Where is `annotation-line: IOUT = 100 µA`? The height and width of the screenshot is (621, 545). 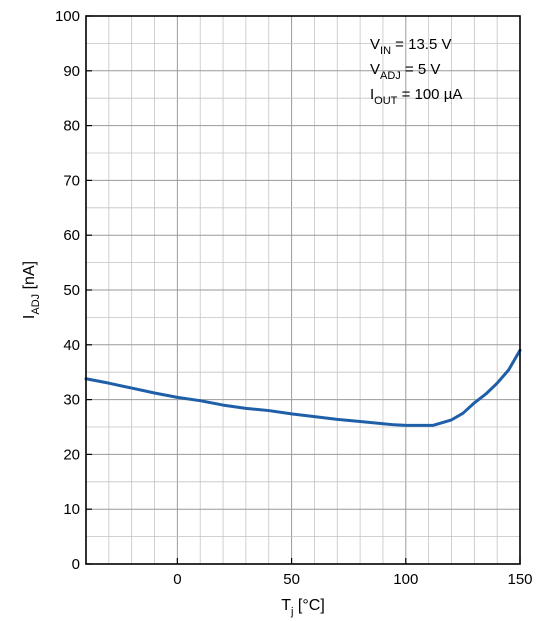
annotation-line: IOUT = 100 µA is located at coordinates (416, 96).